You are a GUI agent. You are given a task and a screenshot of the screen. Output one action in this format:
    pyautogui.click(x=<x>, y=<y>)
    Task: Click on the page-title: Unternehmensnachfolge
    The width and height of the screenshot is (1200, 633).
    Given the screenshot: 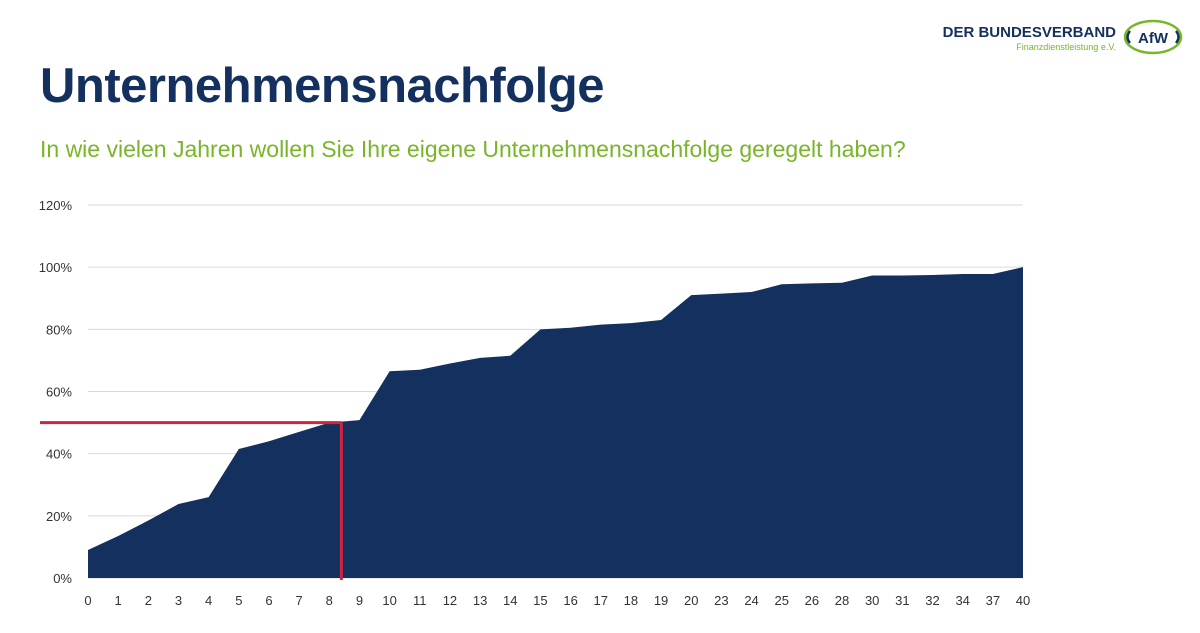 What is the action you would take?
    pyautogui.click(x=322, y=86)
    